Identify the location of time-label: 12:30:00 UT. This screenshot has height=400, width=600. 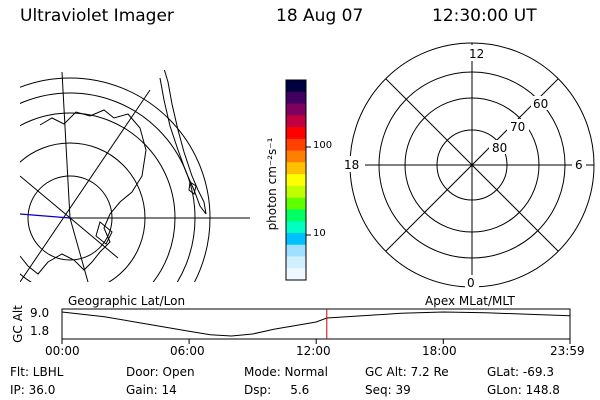
(484, 16).